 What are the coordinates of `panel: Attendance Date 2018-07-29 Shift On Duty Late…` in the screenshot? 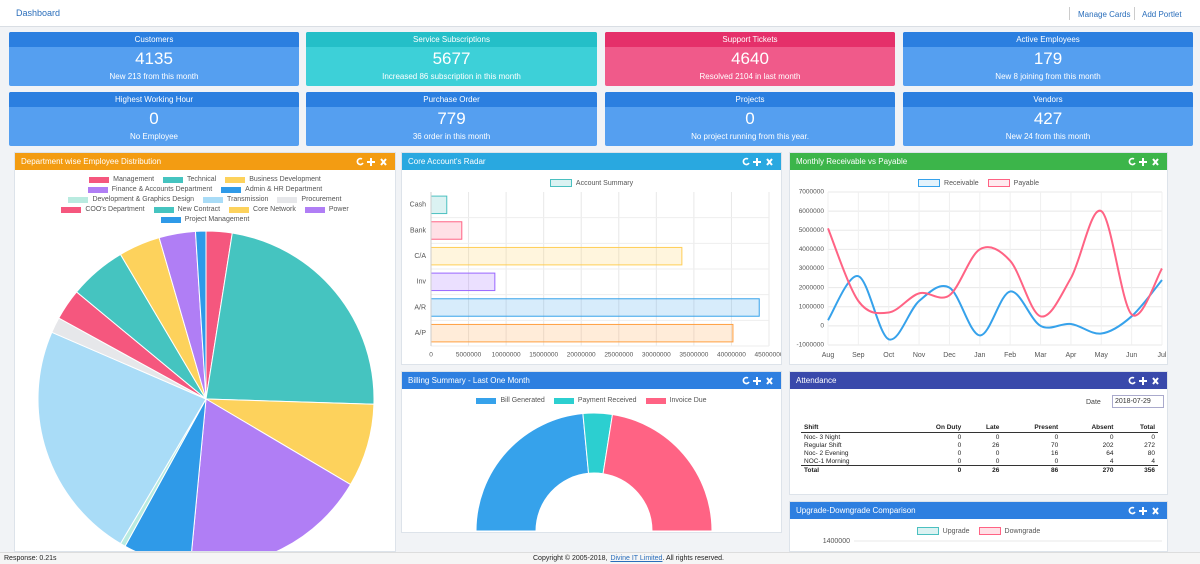 It's located at (978, 433).